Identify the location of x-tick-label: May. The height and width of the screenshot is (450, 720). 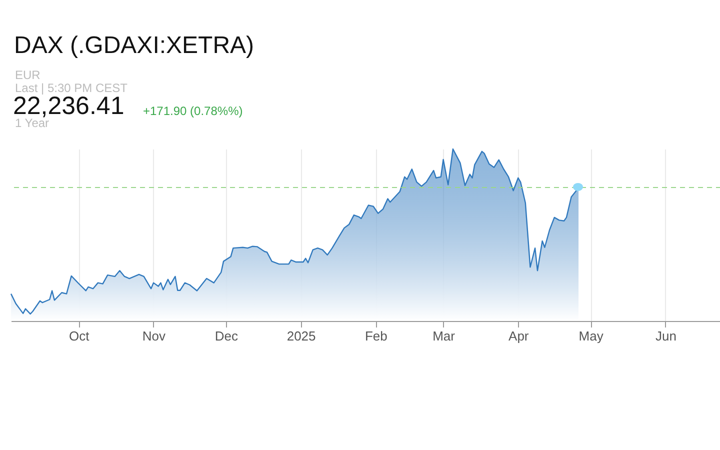
(591, 336).